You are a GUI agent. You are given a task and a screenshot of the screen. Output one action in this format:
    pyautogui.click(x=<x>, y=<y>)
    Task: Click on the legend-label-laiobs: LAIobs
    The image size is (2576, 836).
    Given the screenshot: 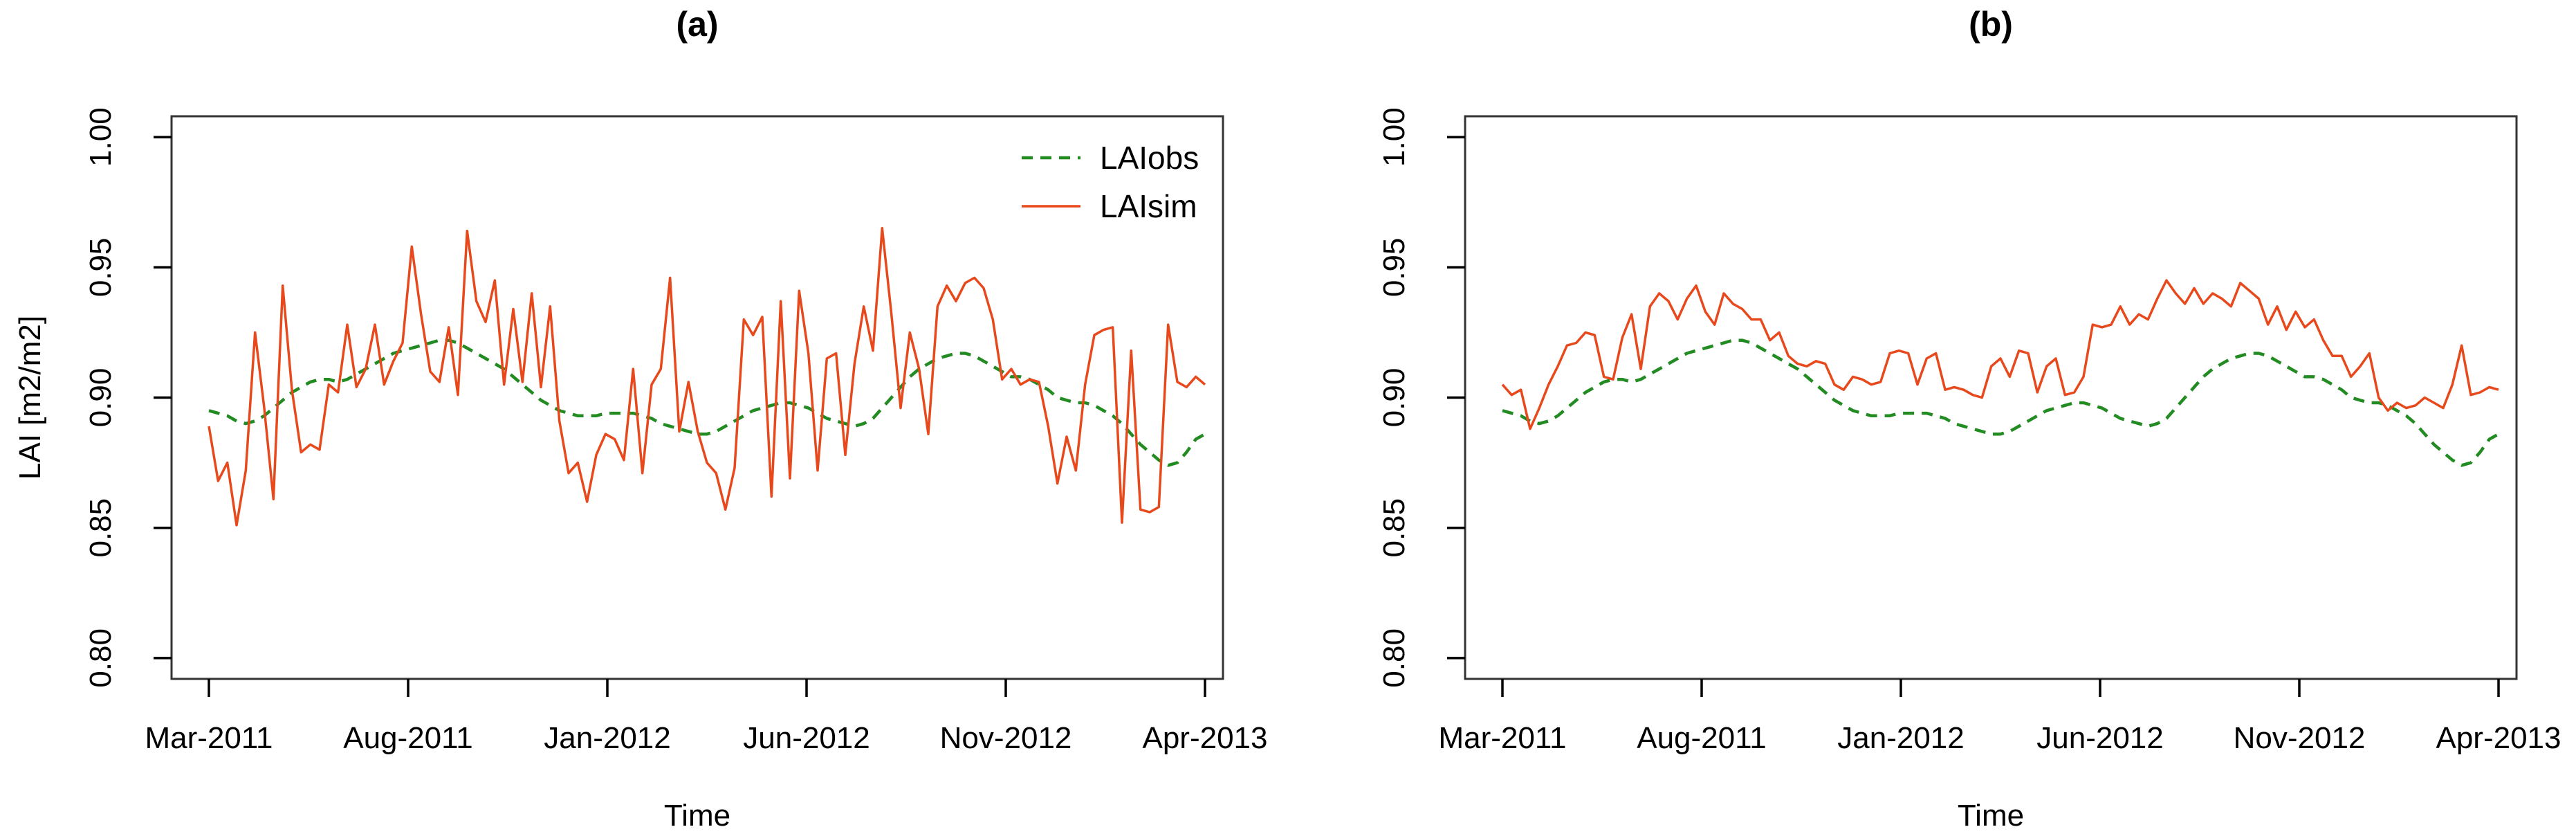 What is the action you would take?
    pyautogui.click(x=1149, y=158)
    